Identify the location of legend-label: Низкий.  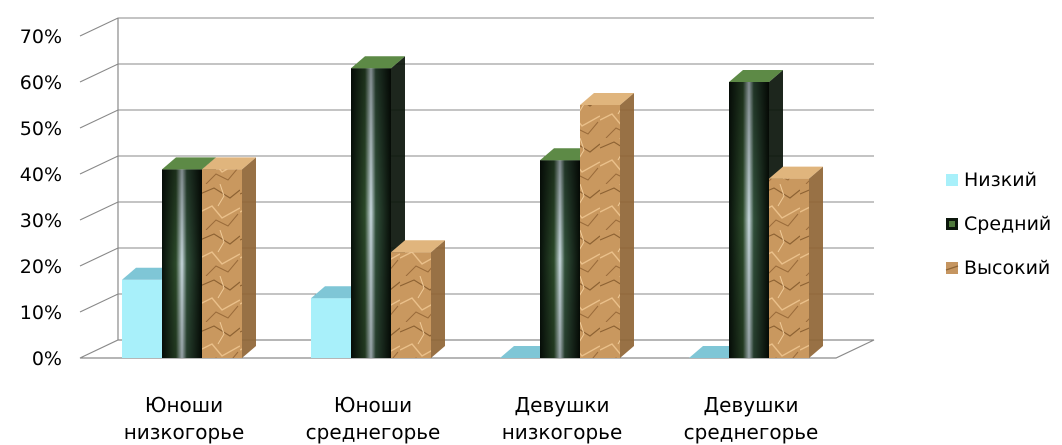
(1000, 180).